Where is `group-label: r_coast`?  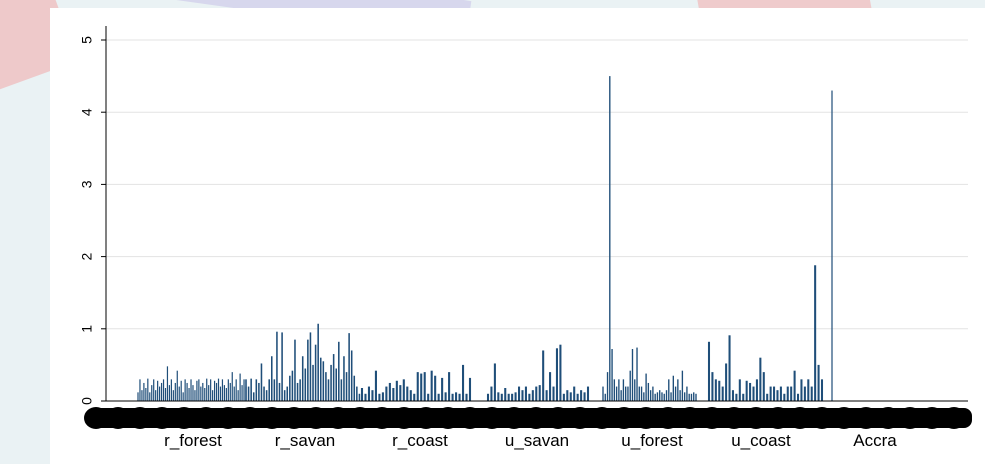 group-label: r_coast is located at coordinates (420, 440).